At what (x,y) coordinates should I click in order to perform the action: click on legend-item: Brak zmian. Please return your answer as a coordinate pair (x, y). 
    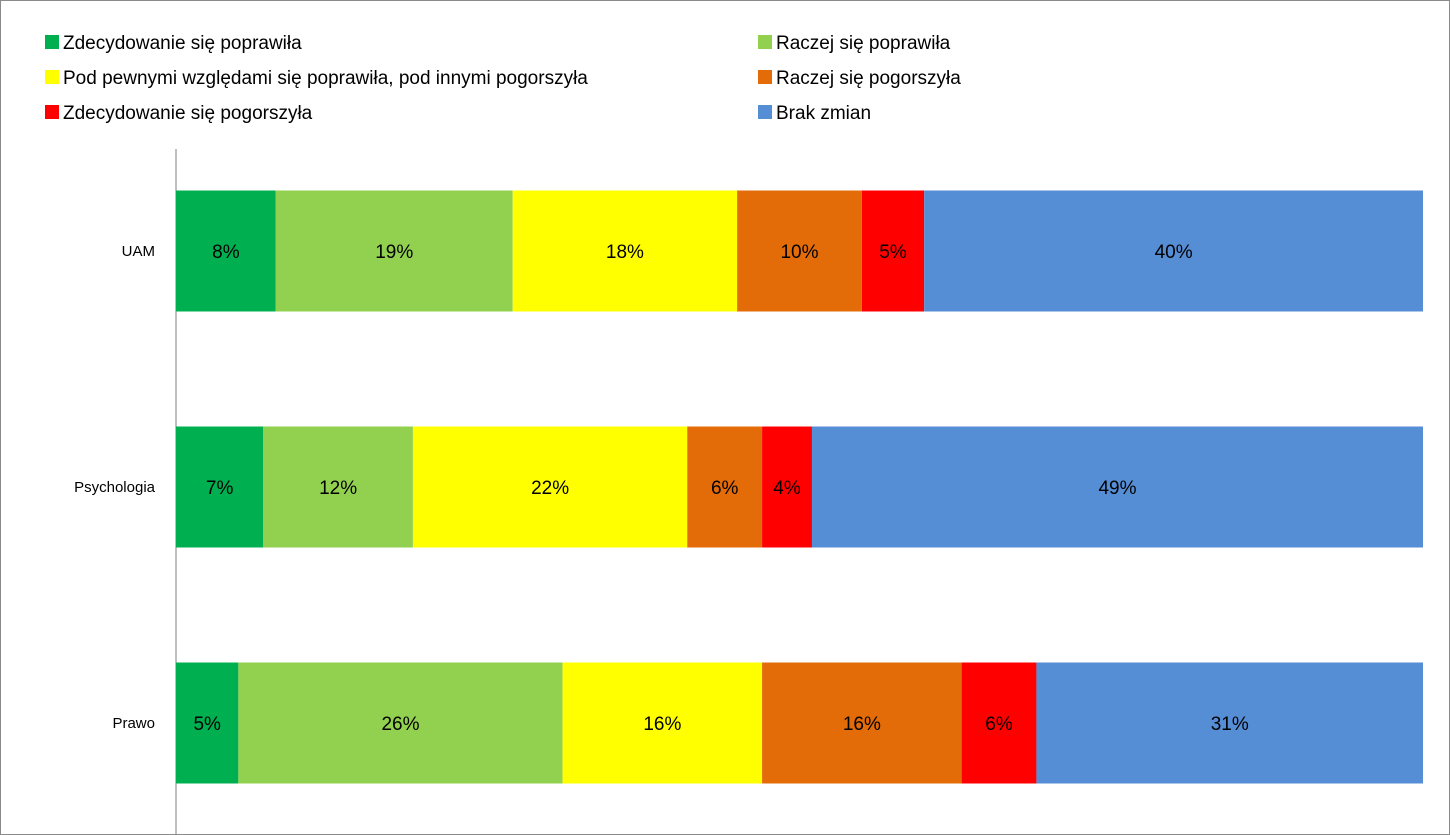
    Looking at the image, I should click on (814, 113).